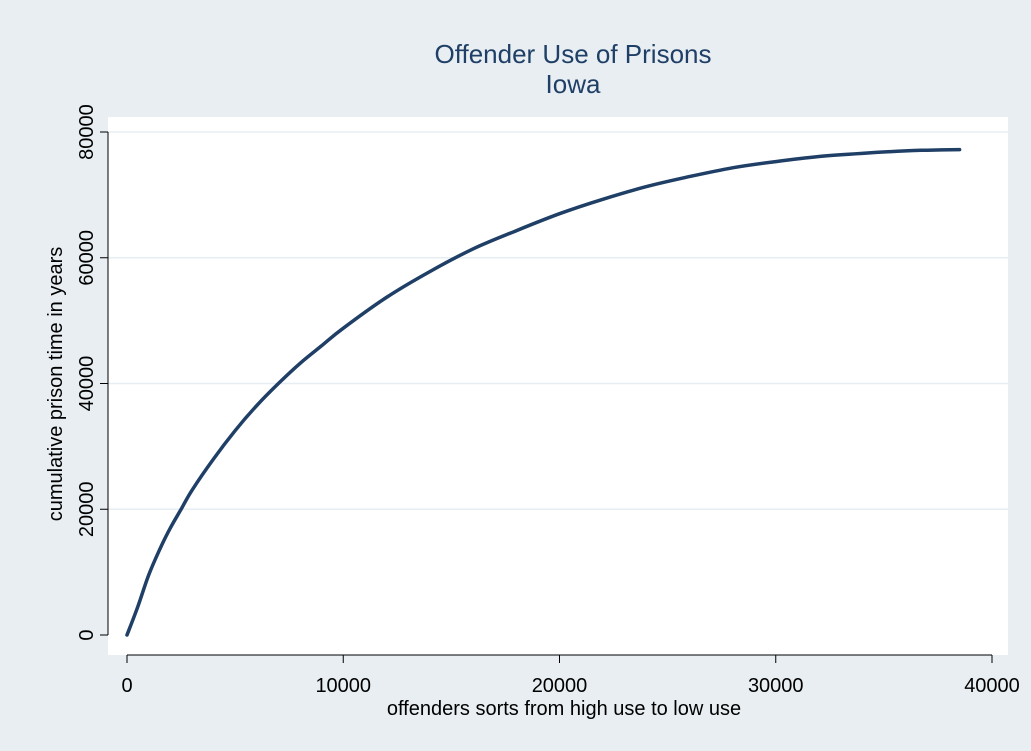 This screenshot has width=1031, height=751. Describe the element at coordinates (573, 54) in the screenshot. I see `chart-title: Offender Use of Prisons` at that location.